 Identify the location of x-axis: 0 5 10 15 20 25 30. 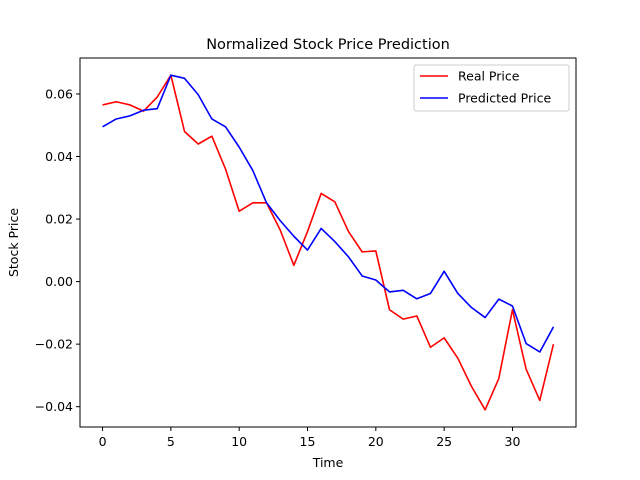
(310, 438).